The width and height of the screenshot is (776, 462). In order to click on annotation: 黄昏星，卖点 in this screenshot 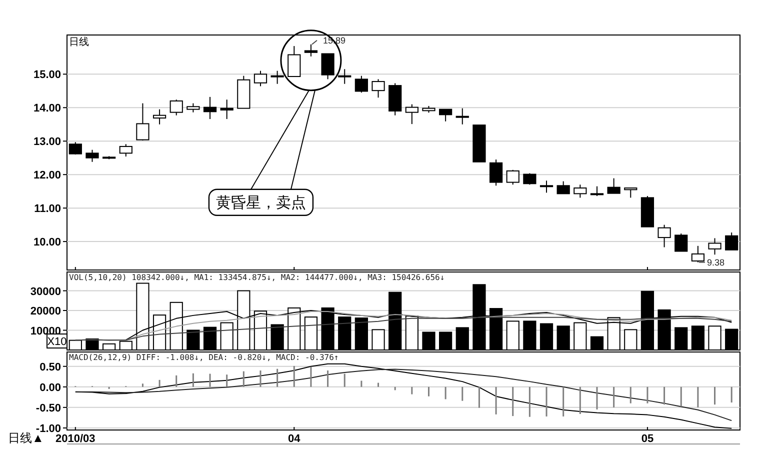, I will do `click(261, 202)`.